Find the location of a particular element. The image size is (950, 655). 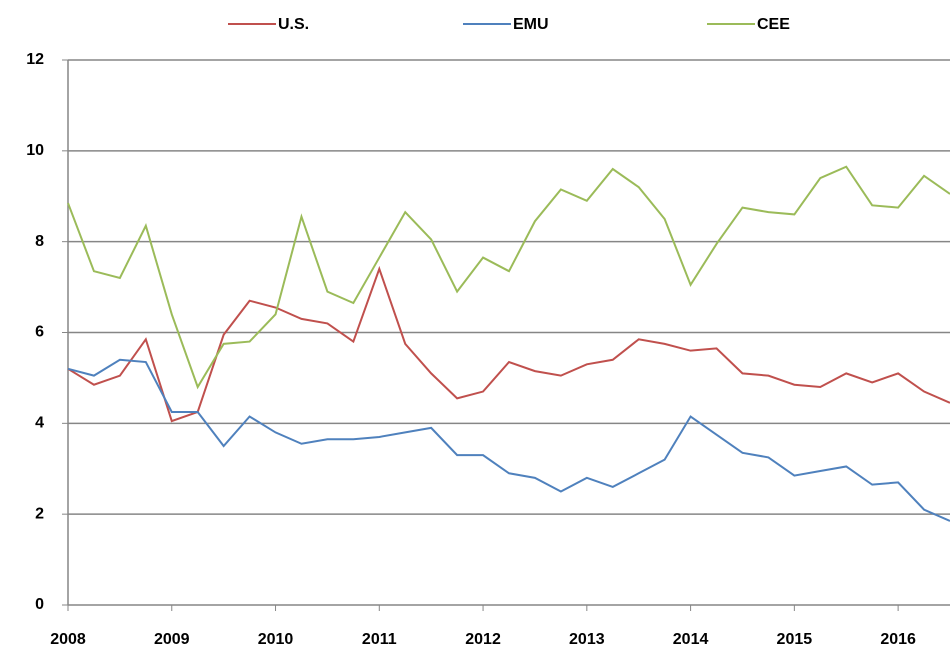

legend-label: CEE is located at coordinates (773, 24).